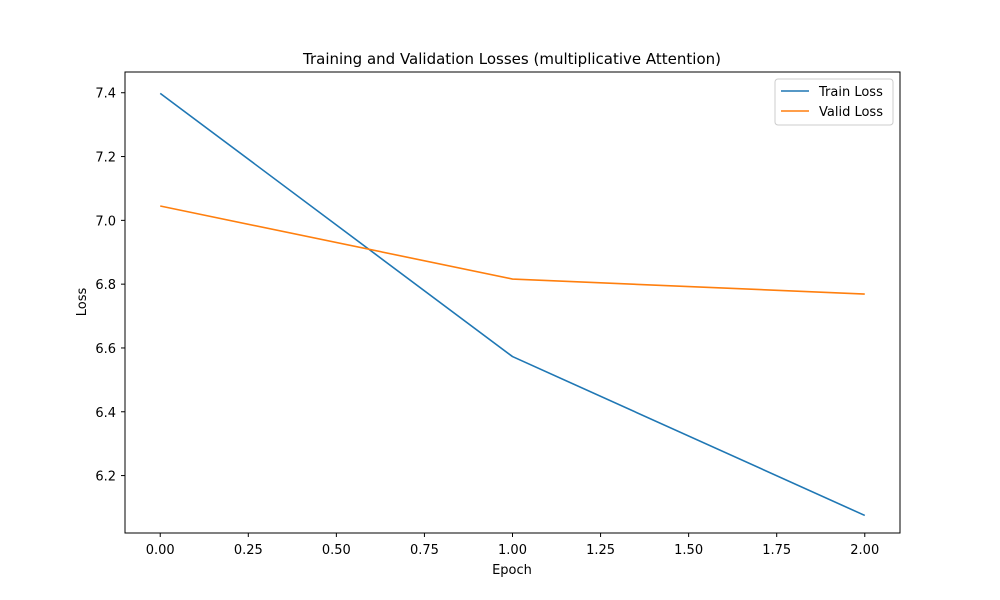 The width and height of the screenshot is (1000, 600). Describe the element at coordinates (105, 221) in the screenshot. I see `y-tick-label: 7.0` at that location.